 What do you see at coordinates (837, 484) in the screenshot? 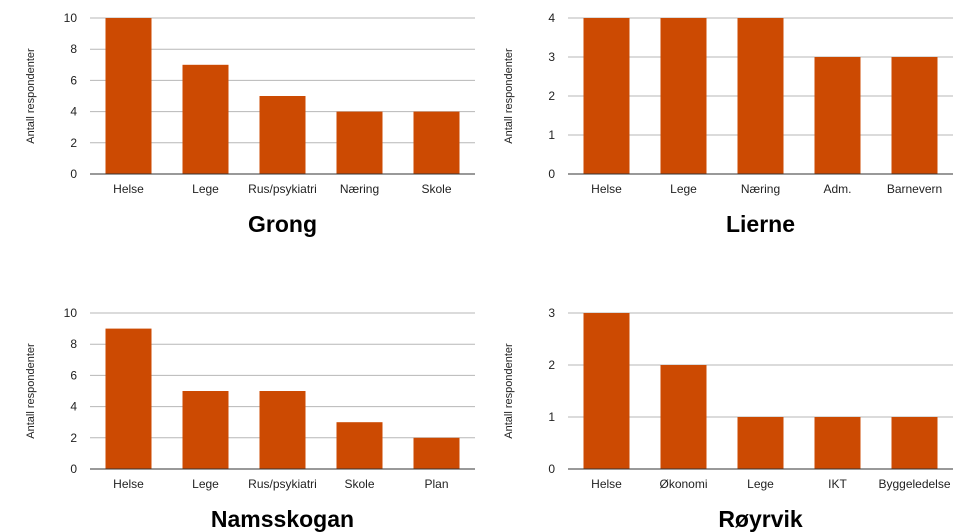
I see `x-tick-label: IKT` at bounding box center [837, 484].